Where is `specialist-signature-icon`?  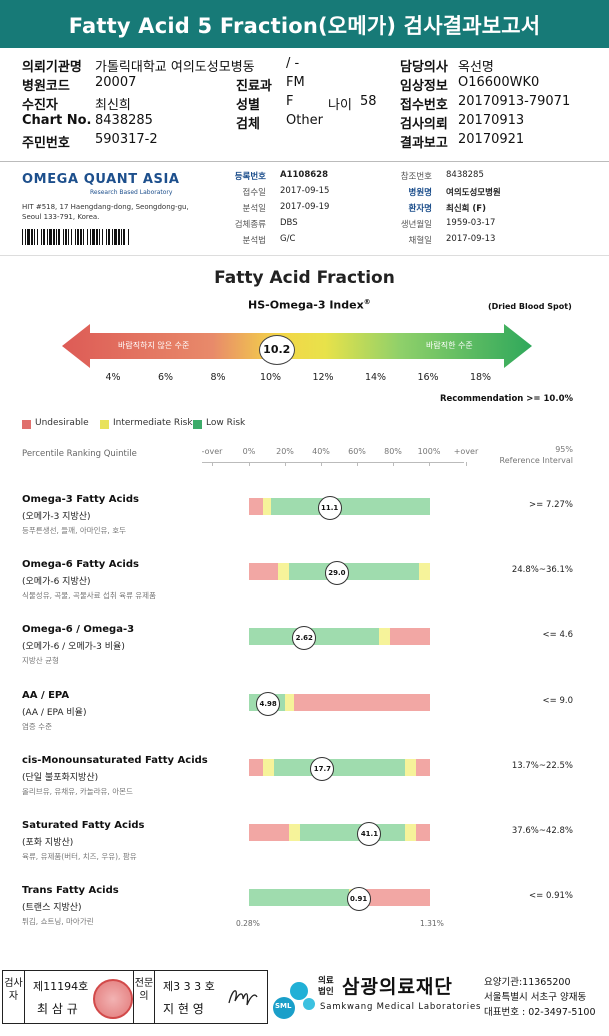
specialist-signature-icon is located at coordinates (242, 997).